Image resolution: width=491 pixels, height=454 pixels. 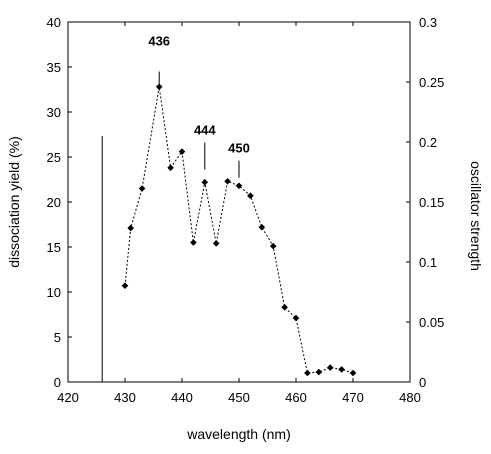 What do you see at coordinates (422, 382) in the screenshot?
I see `y2-tick-label: 0` at bounding box center [422, 382].